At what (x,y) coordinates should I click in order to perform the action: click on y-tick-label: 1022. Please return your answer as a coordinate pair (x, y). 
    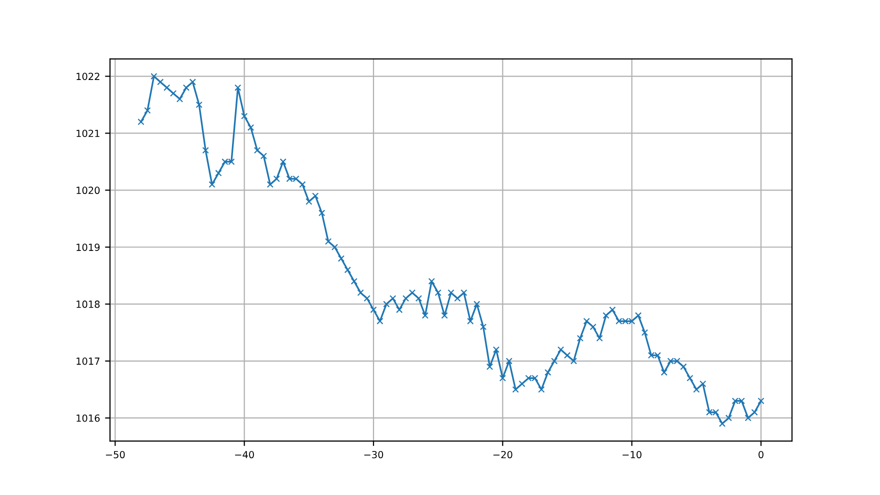
    Looking at the image, I should click on (88, 76).